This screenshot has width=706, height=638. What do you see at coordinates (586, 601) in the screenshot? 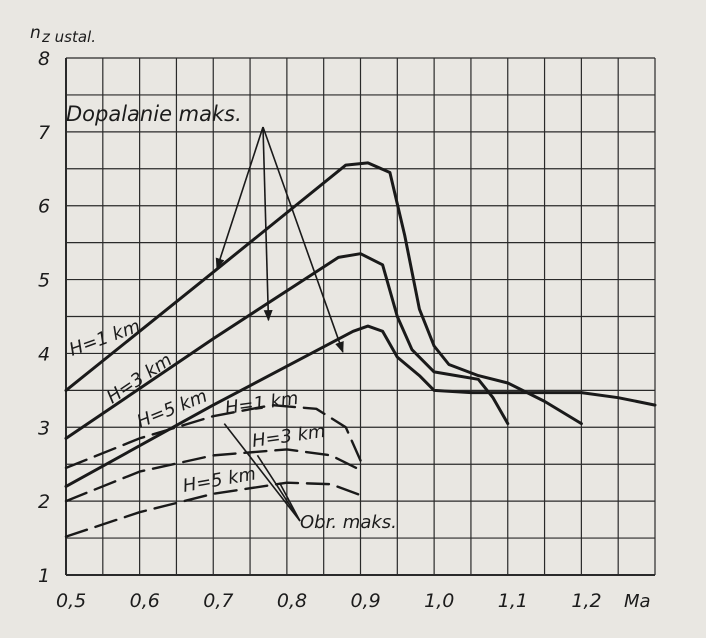
I see `x-tick-label: 1,2` at bounding box center [586, 601].